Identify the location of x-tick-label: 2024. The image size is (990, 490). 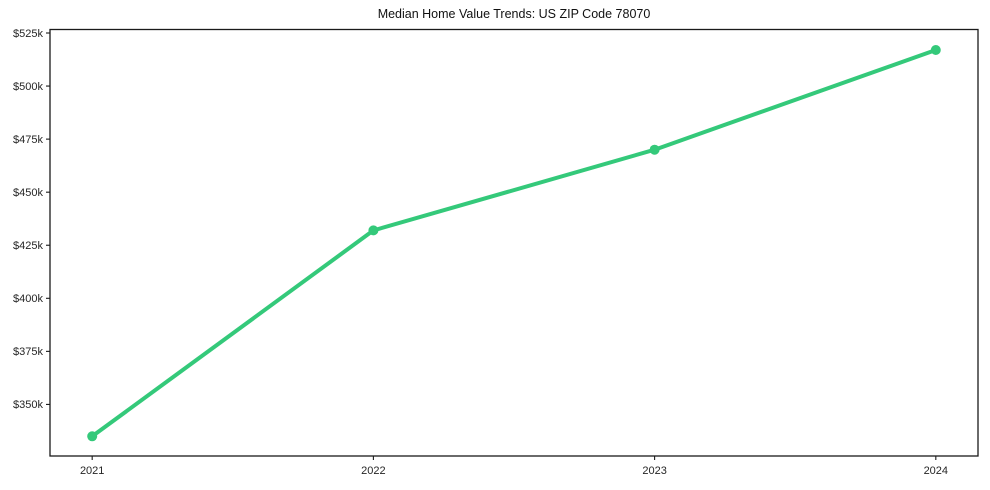
(936, 471).